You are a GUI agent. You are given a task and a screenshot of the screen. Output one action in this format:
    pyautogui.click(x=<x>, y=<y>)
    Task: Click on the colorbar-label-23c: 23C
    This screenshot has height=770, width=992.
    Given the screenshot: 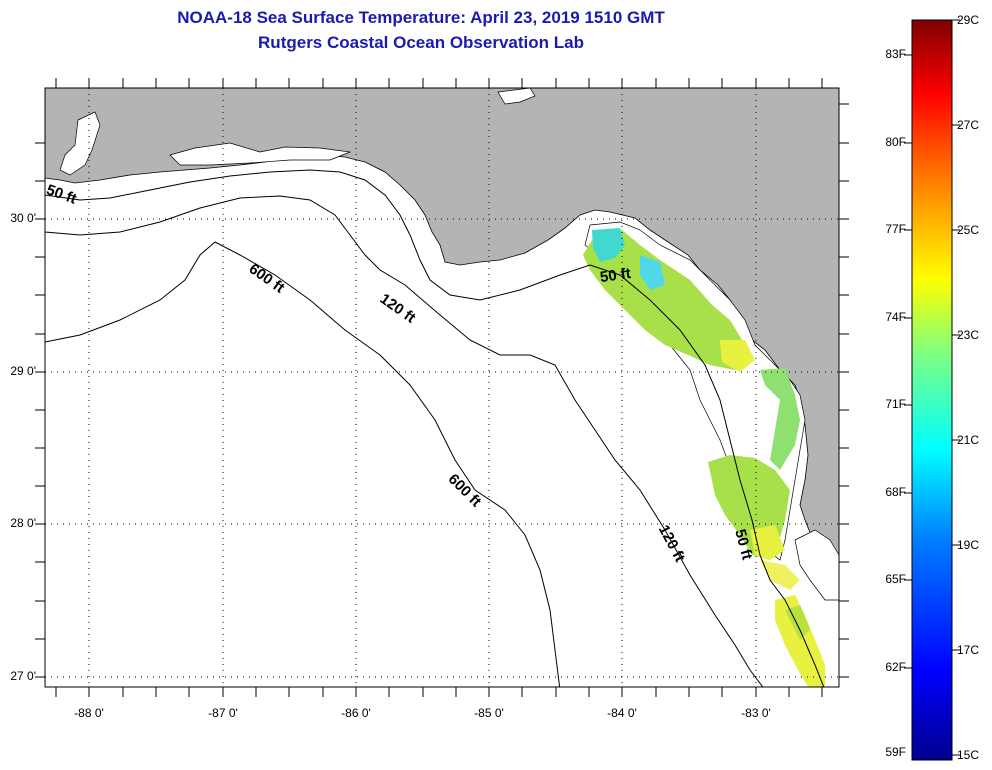 What is the action you would take?
    pyautogui.click(x=968, y=335)
    